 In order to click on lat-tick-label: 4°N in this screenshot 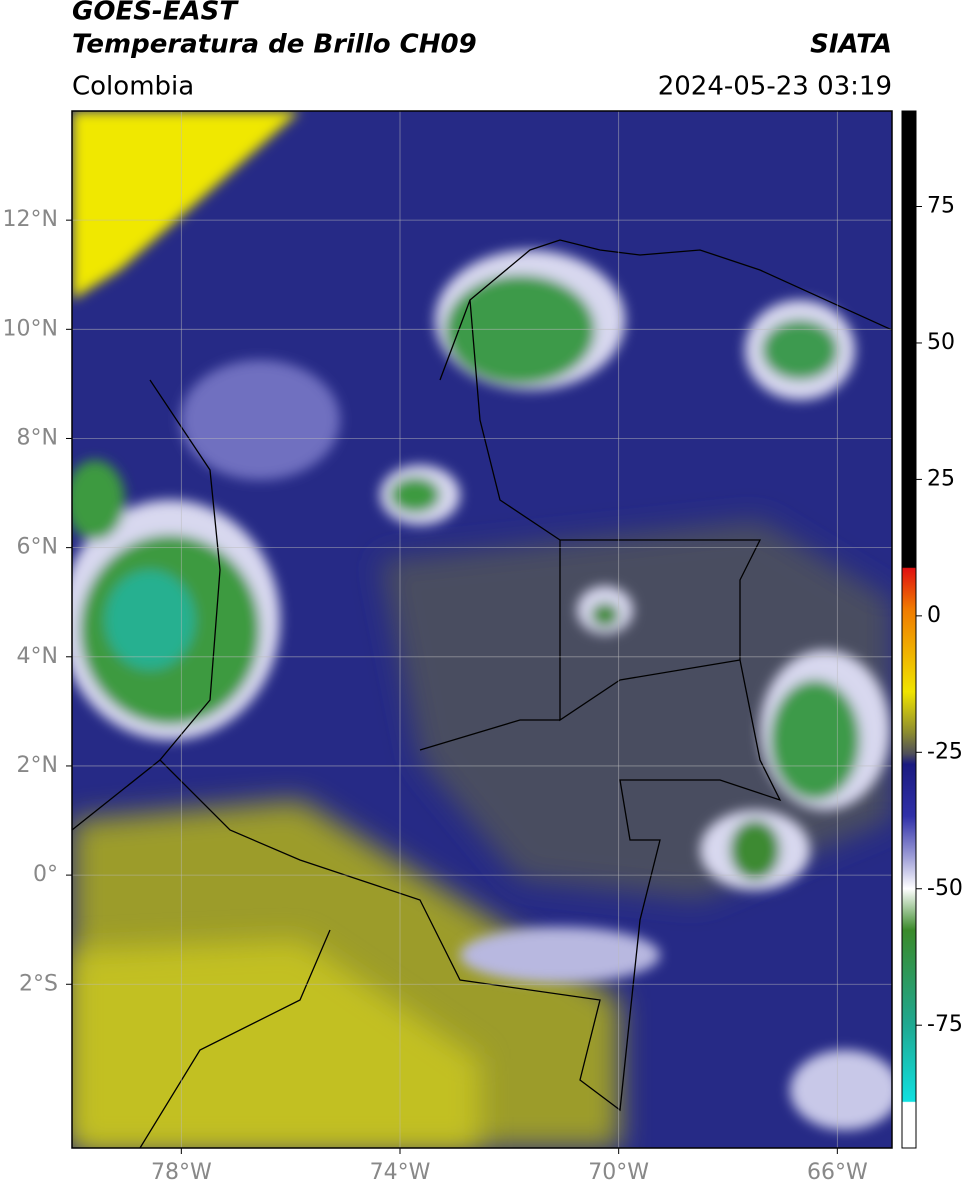, I will do `click(37, 656)`.